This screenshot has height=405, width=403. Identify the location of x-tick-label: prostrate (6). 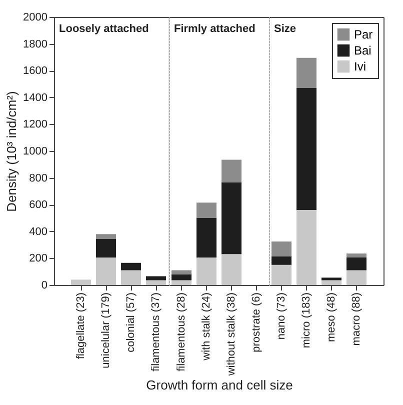
(256, 322).